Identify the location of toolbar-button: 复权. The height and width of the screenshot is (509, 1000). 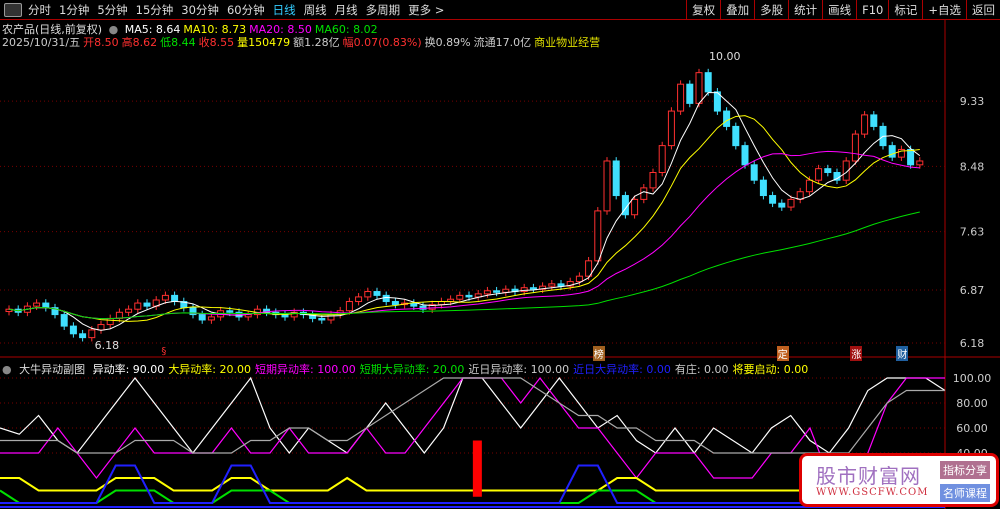
(703, 10).